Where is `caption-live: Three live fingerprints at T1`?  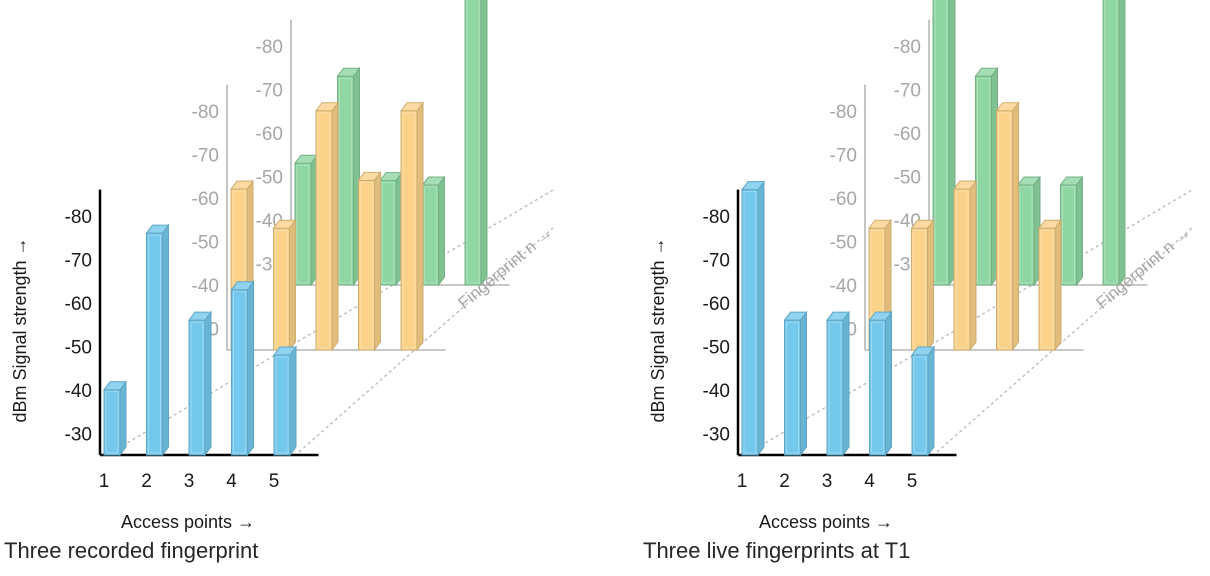 caption-live: Three live fingerprints at T1 is located at coordinates (777, 550).